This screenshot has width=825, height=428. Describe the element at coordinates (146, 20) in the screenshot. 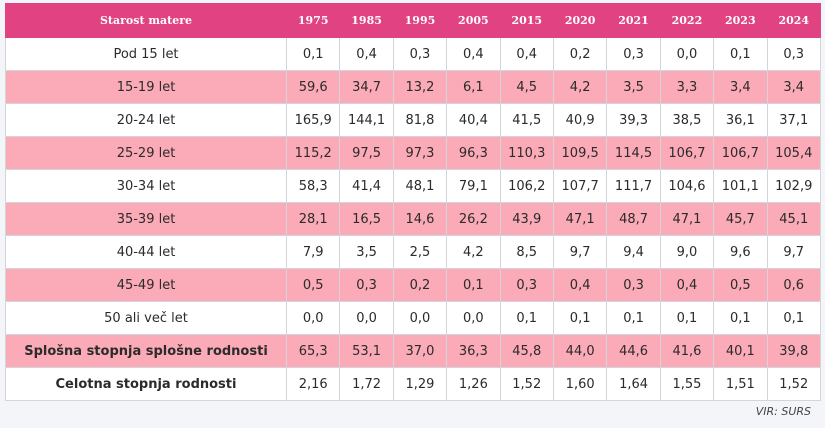

I see `column-header-age: Starost matere` at that location.